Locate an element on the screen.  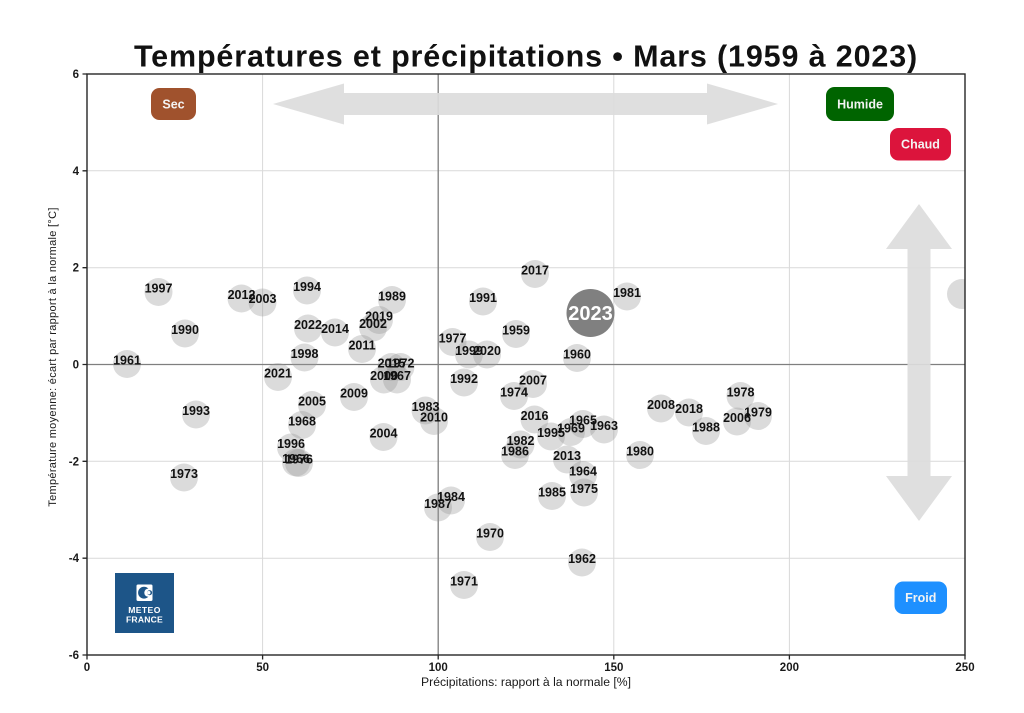
svg-text: 50 is located at coordinates (262, 668).